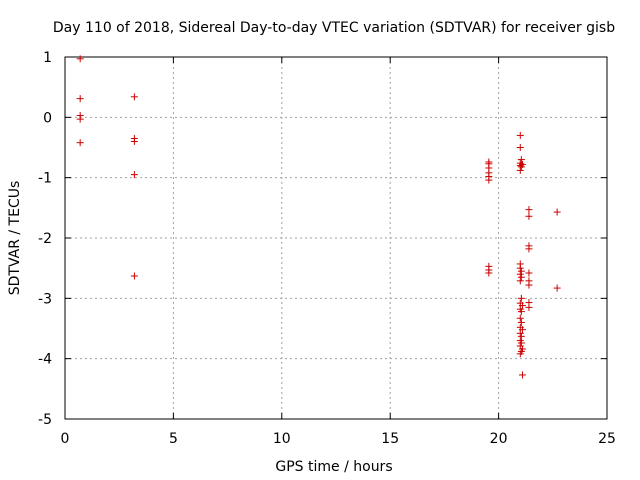 This screenshot has height=480, width=640. What do you see at coordinates (47, 58) in the screenshot?
I see `y-tick-label: 1` at bounding box center [47, 58].